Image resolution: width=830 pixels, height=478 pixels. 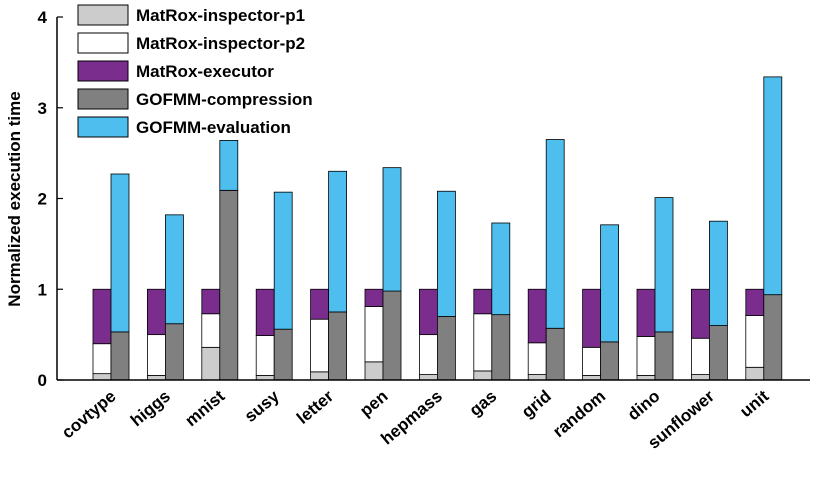 What do you see at coordinates (42, 108) in the screenshot?
I see `y-tick-label: 3` at bounding box center [42, 108].